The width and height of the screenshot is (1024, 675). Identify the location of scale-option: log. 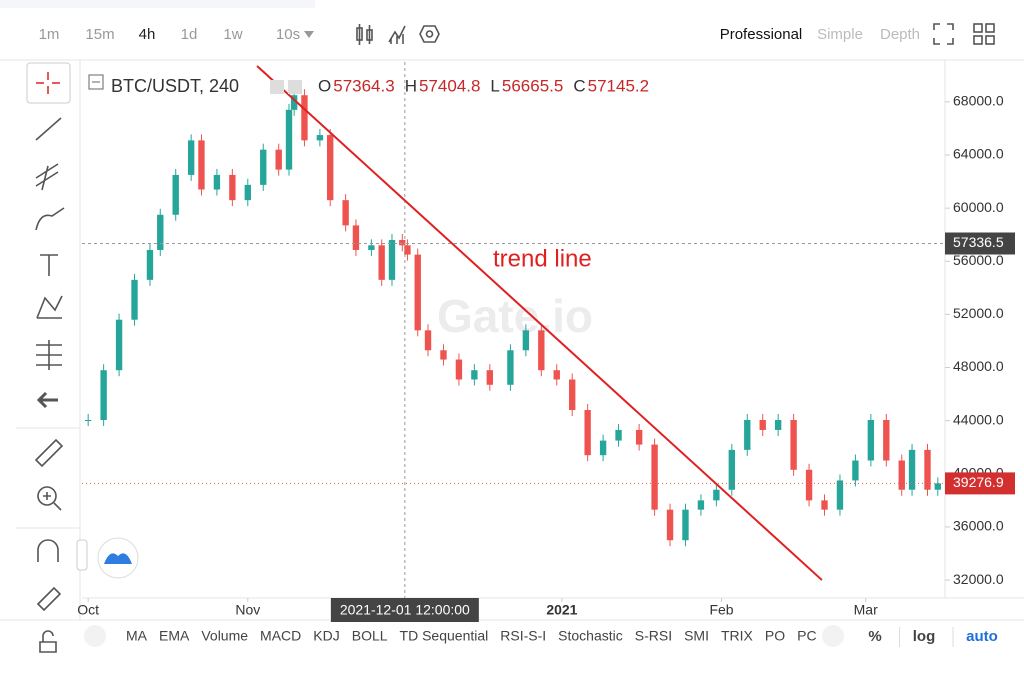
(924, 636).